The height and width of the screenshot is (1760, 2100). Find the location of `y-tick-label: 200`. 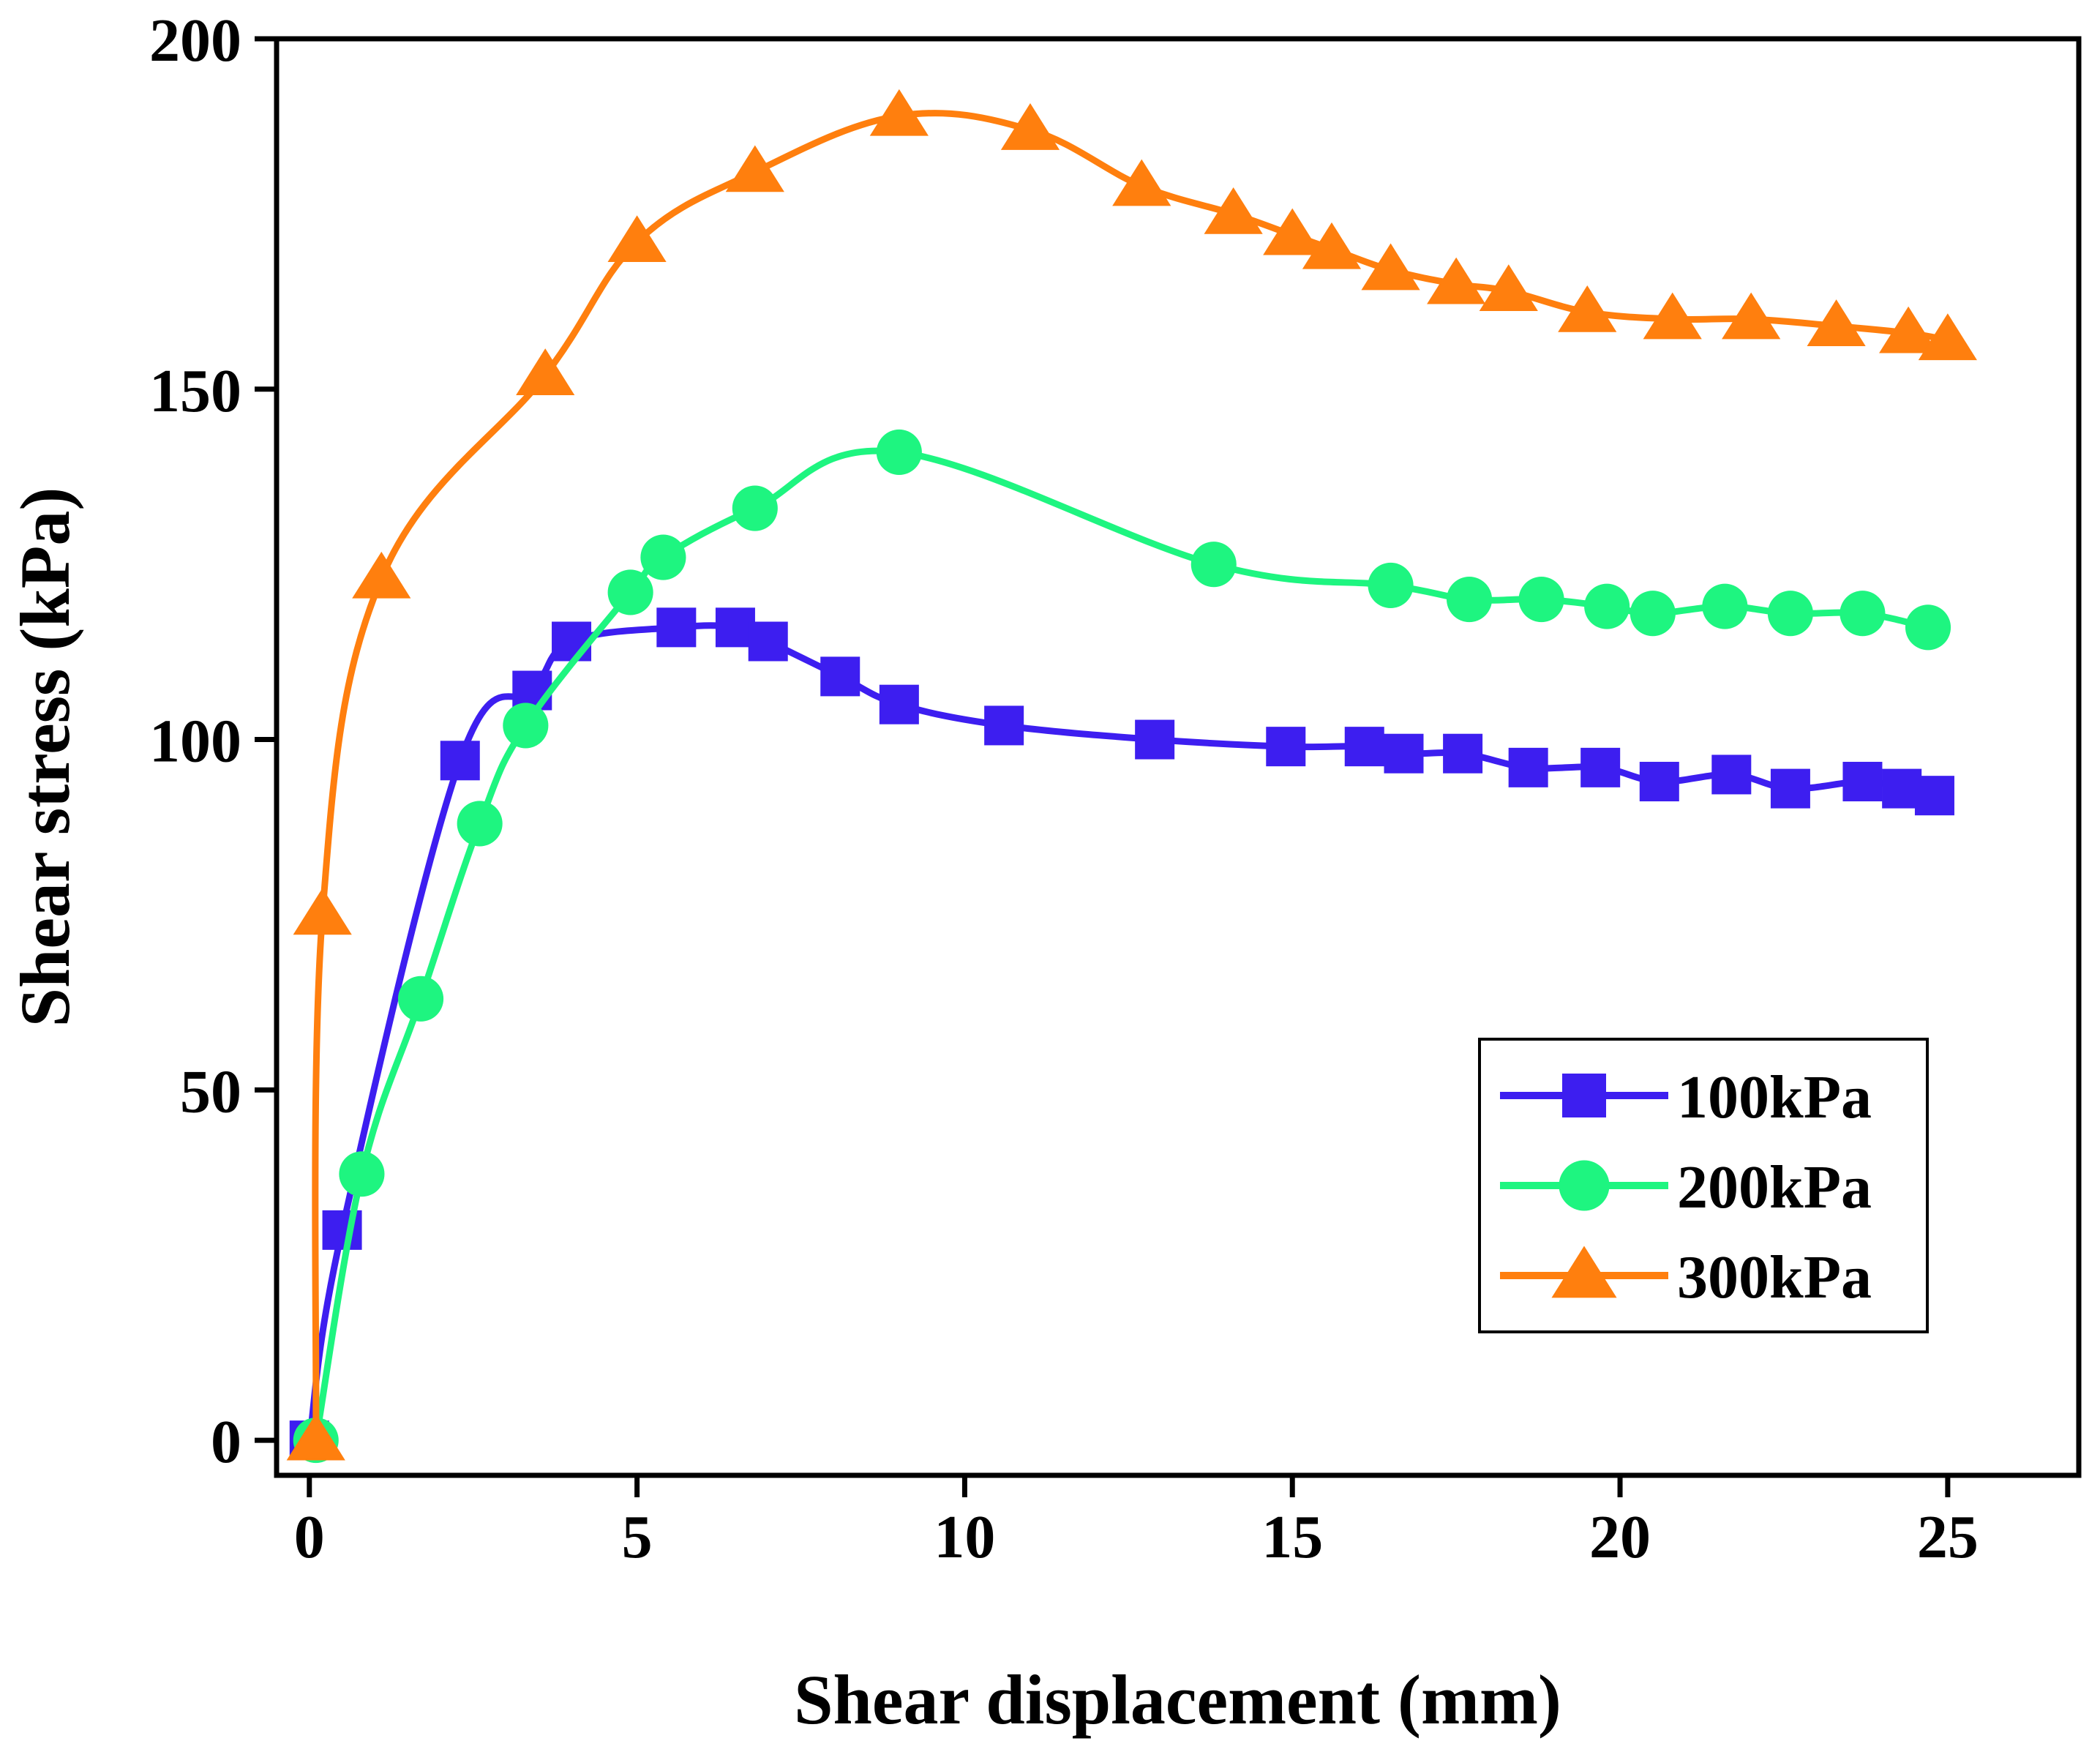

y-tick-label: 200 is located at coordinates (195, 41).